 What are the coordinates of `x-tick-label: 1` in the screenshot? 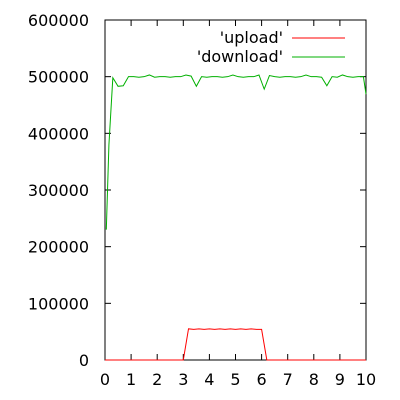 It's located at (131, 379).